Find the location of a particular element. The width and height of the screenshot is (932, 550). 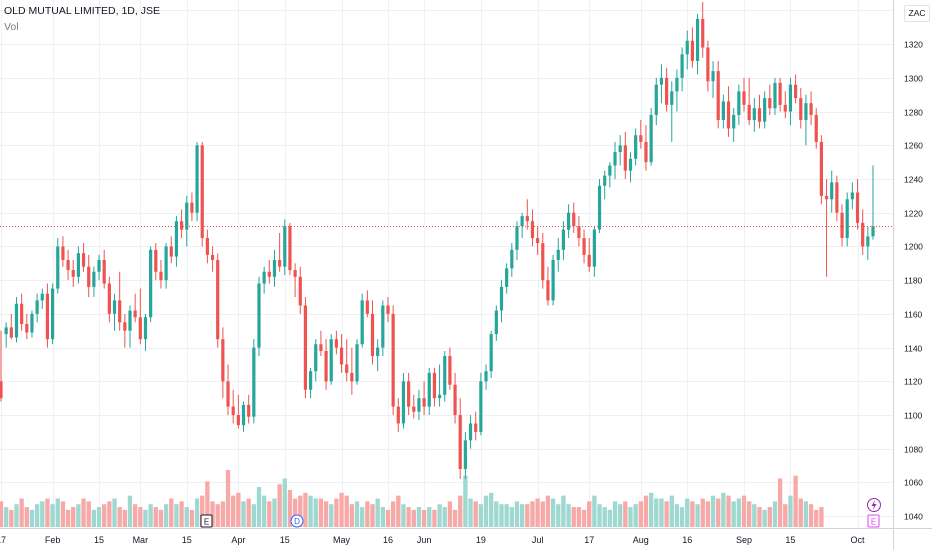

currency-button: ZAC is located at coordinates (917, 13).